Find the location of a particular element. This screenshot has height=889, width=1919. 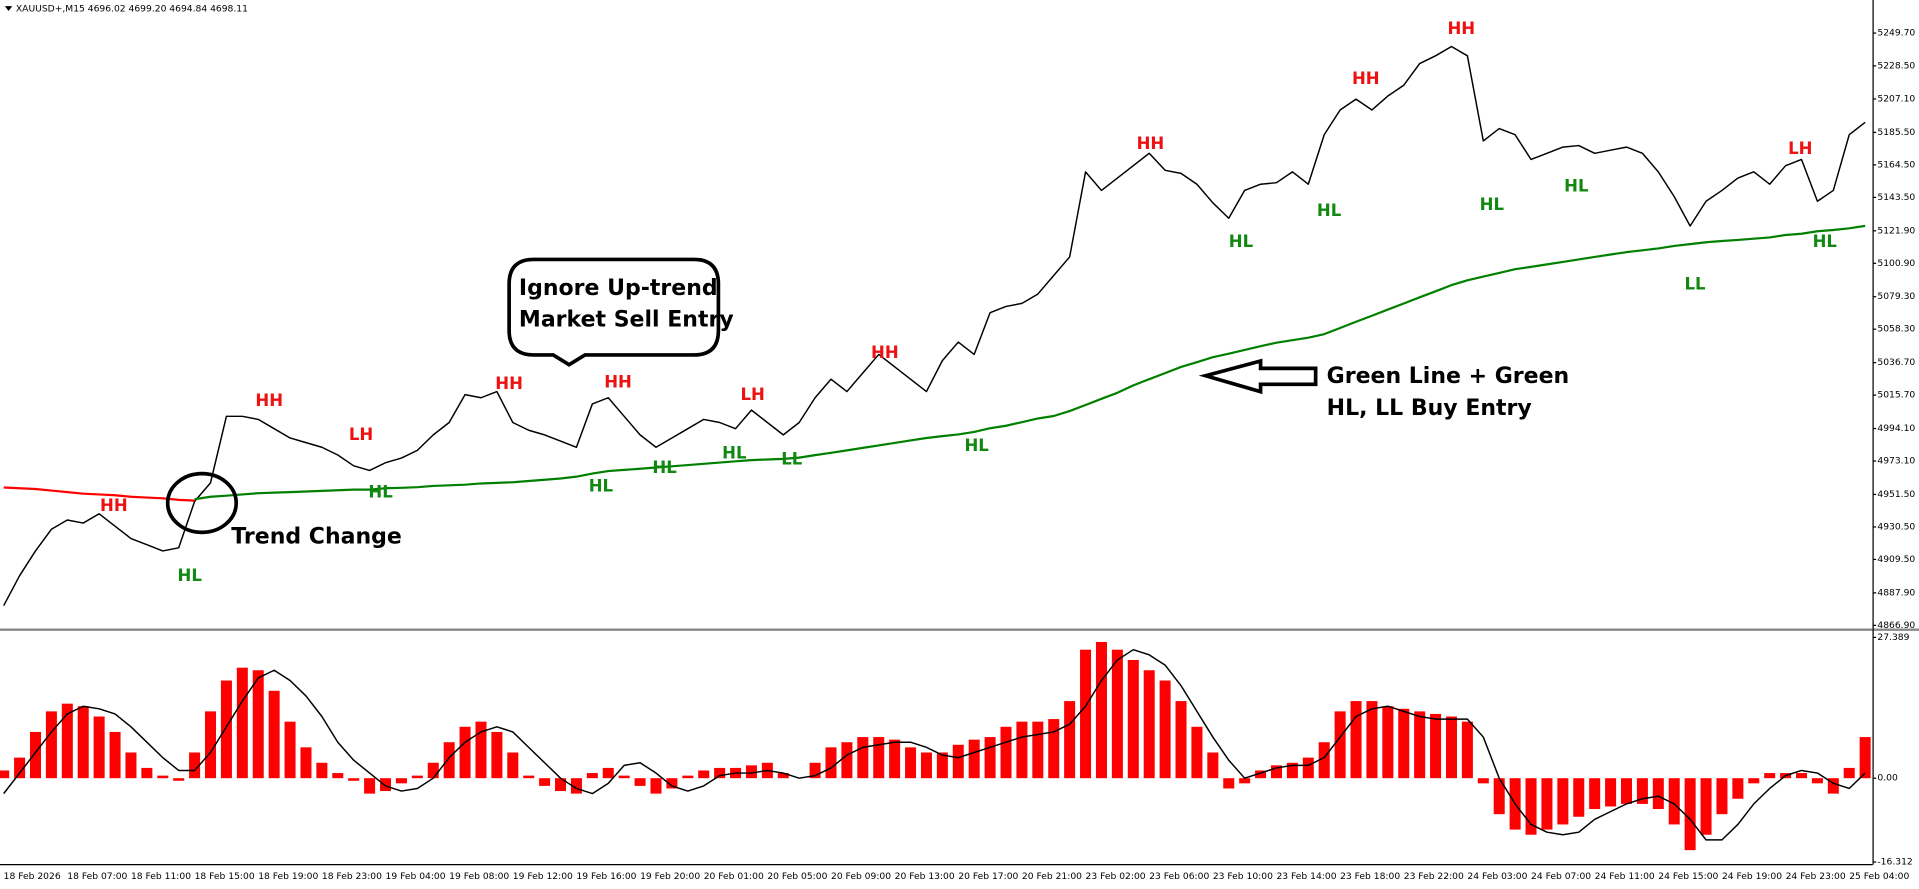

x-tick-label: 18 Feb 07:00 is located at coordinates (97, 876).